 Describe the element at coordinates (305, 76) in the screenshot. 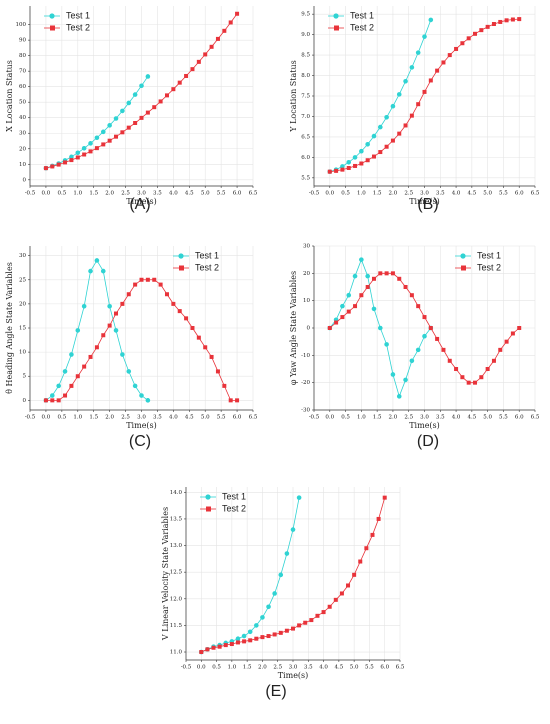

I see `y-tick-label: 8.0` at that location.